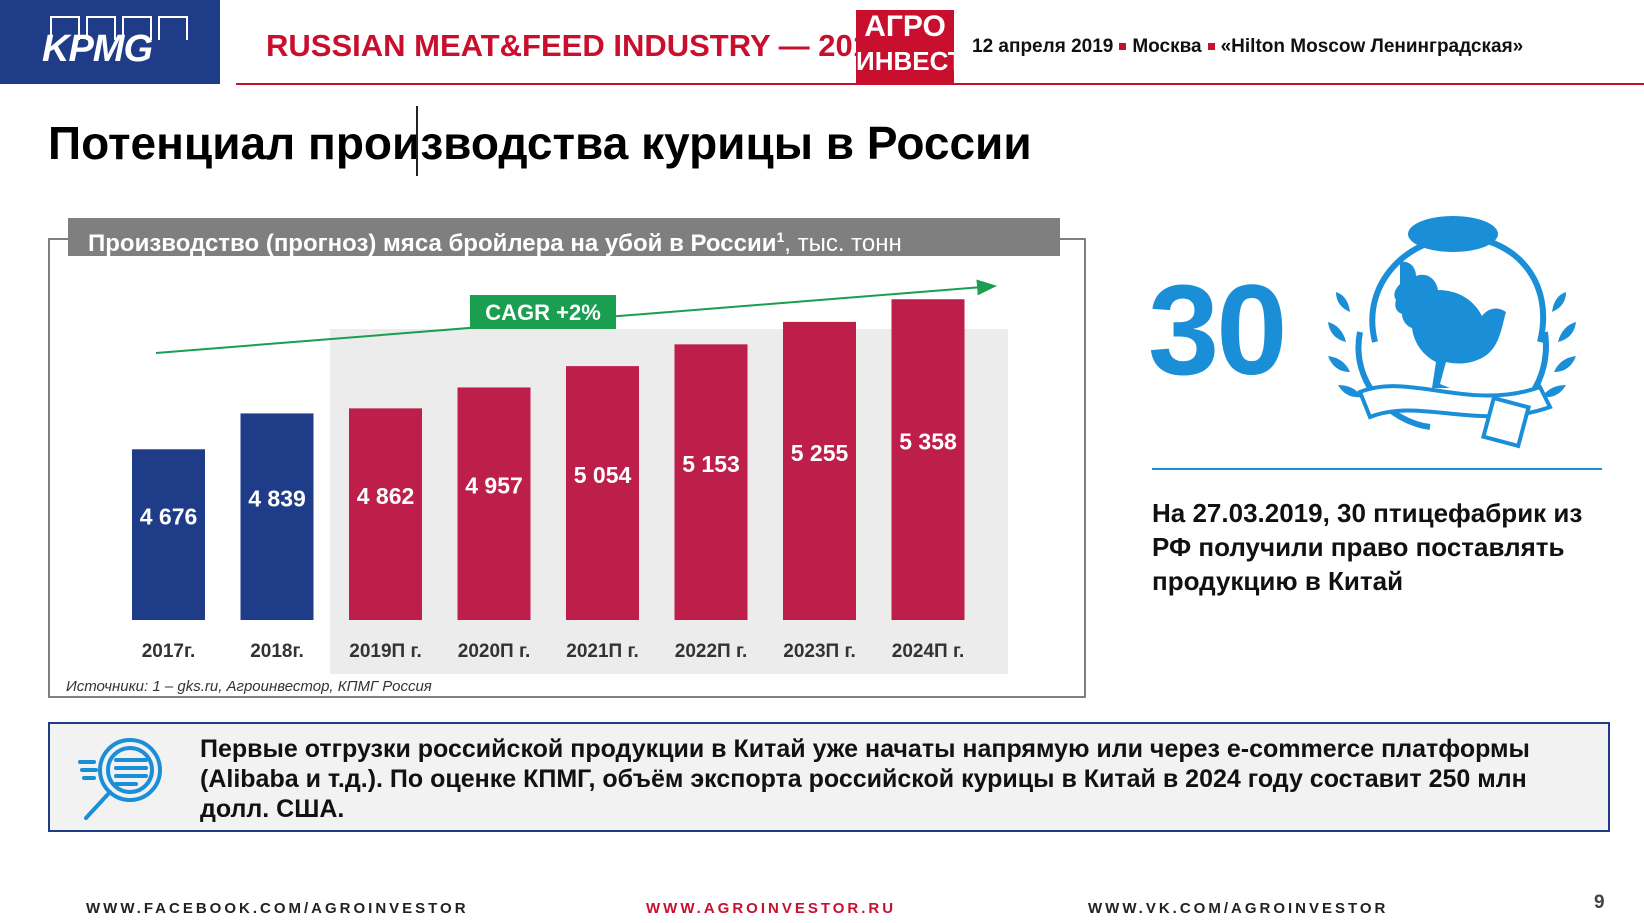 This screenshot has height=923, width=1644. I want to click on header-divider, so click(940, 84).